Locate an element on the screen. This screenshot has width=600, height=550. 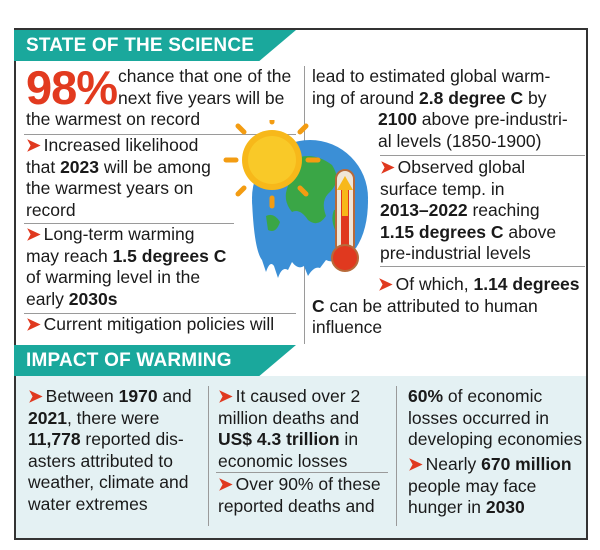
bullet-text: Observed global is located at coordinates (461, 167).